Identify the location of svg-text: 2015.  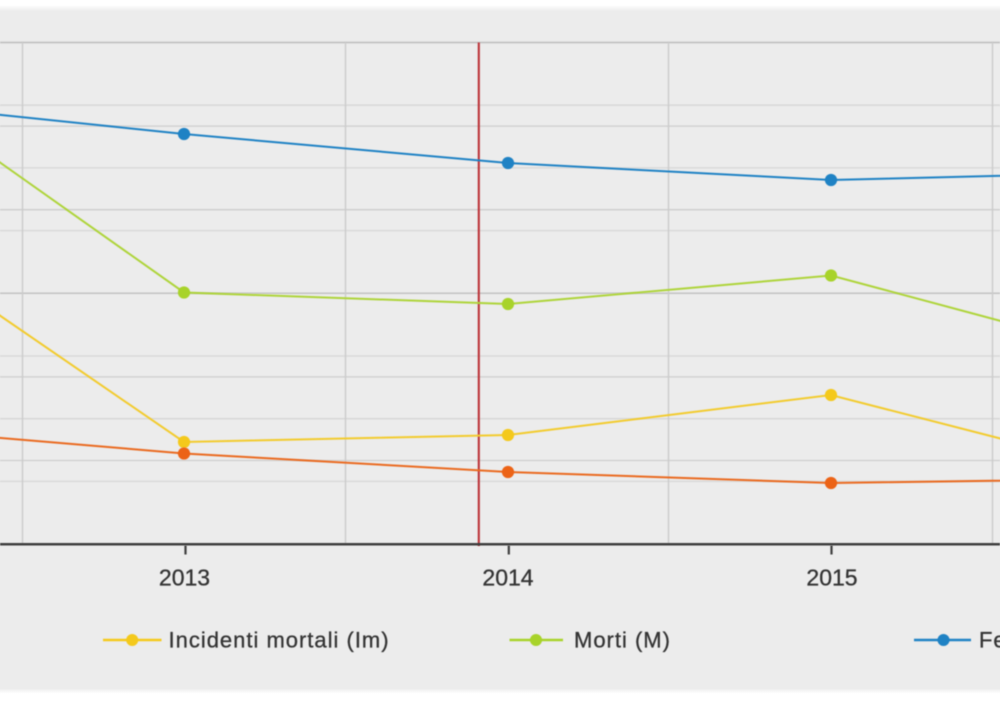
(831, 578).